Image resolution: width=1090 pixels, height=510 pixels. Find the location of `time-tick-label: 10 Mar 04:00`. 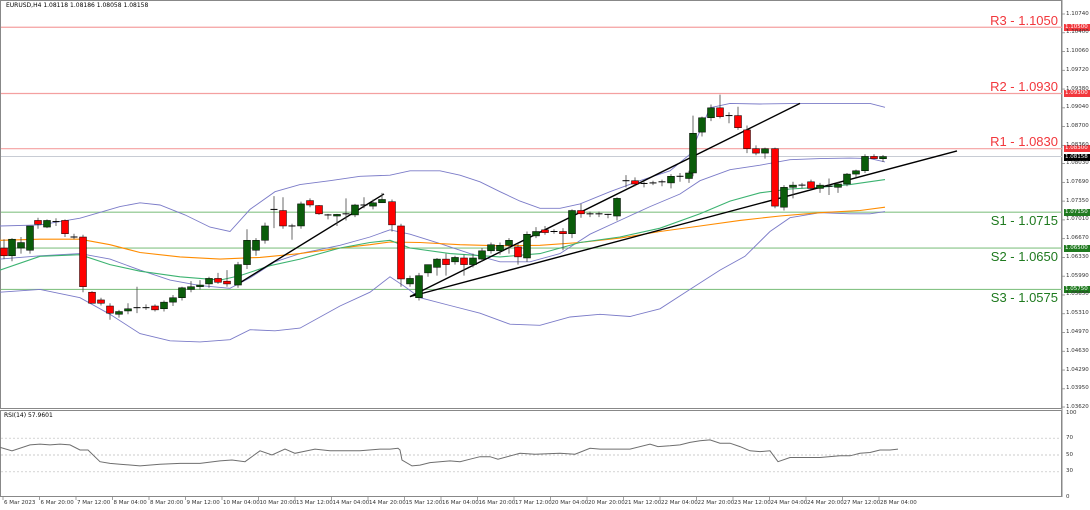

time-tick-label: 10 Mar 04:00 is located at coordinates (241, 503).